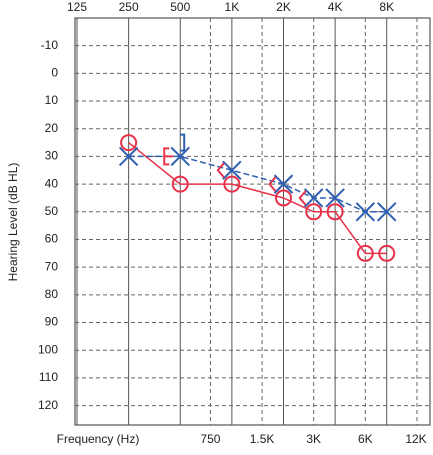 This screenshot has height=455, width=433. I want to click on x-tick-label: 3K, so click(313, 439).